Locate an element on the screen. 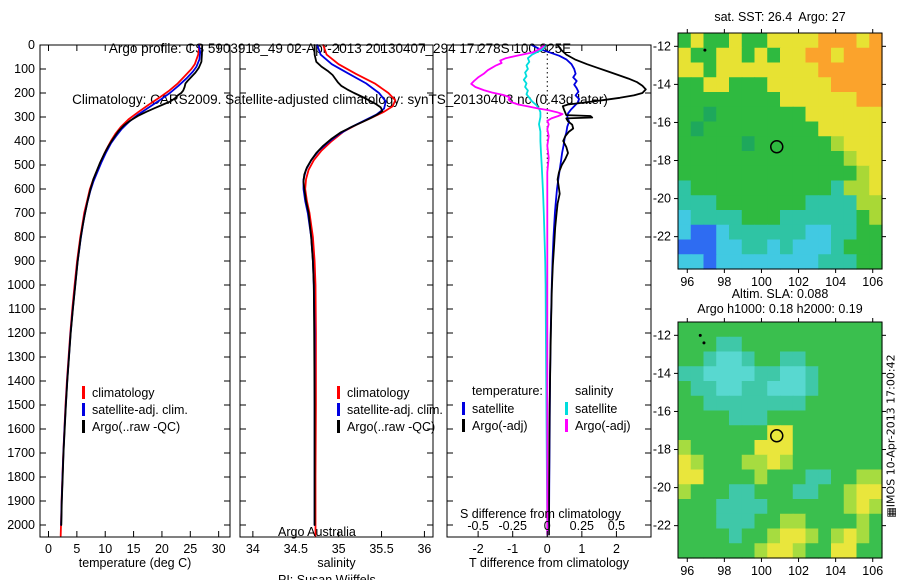 This screenshot has height=580, width=900. legend-label: Argo(-adj) is located at coordinates (500, 425).